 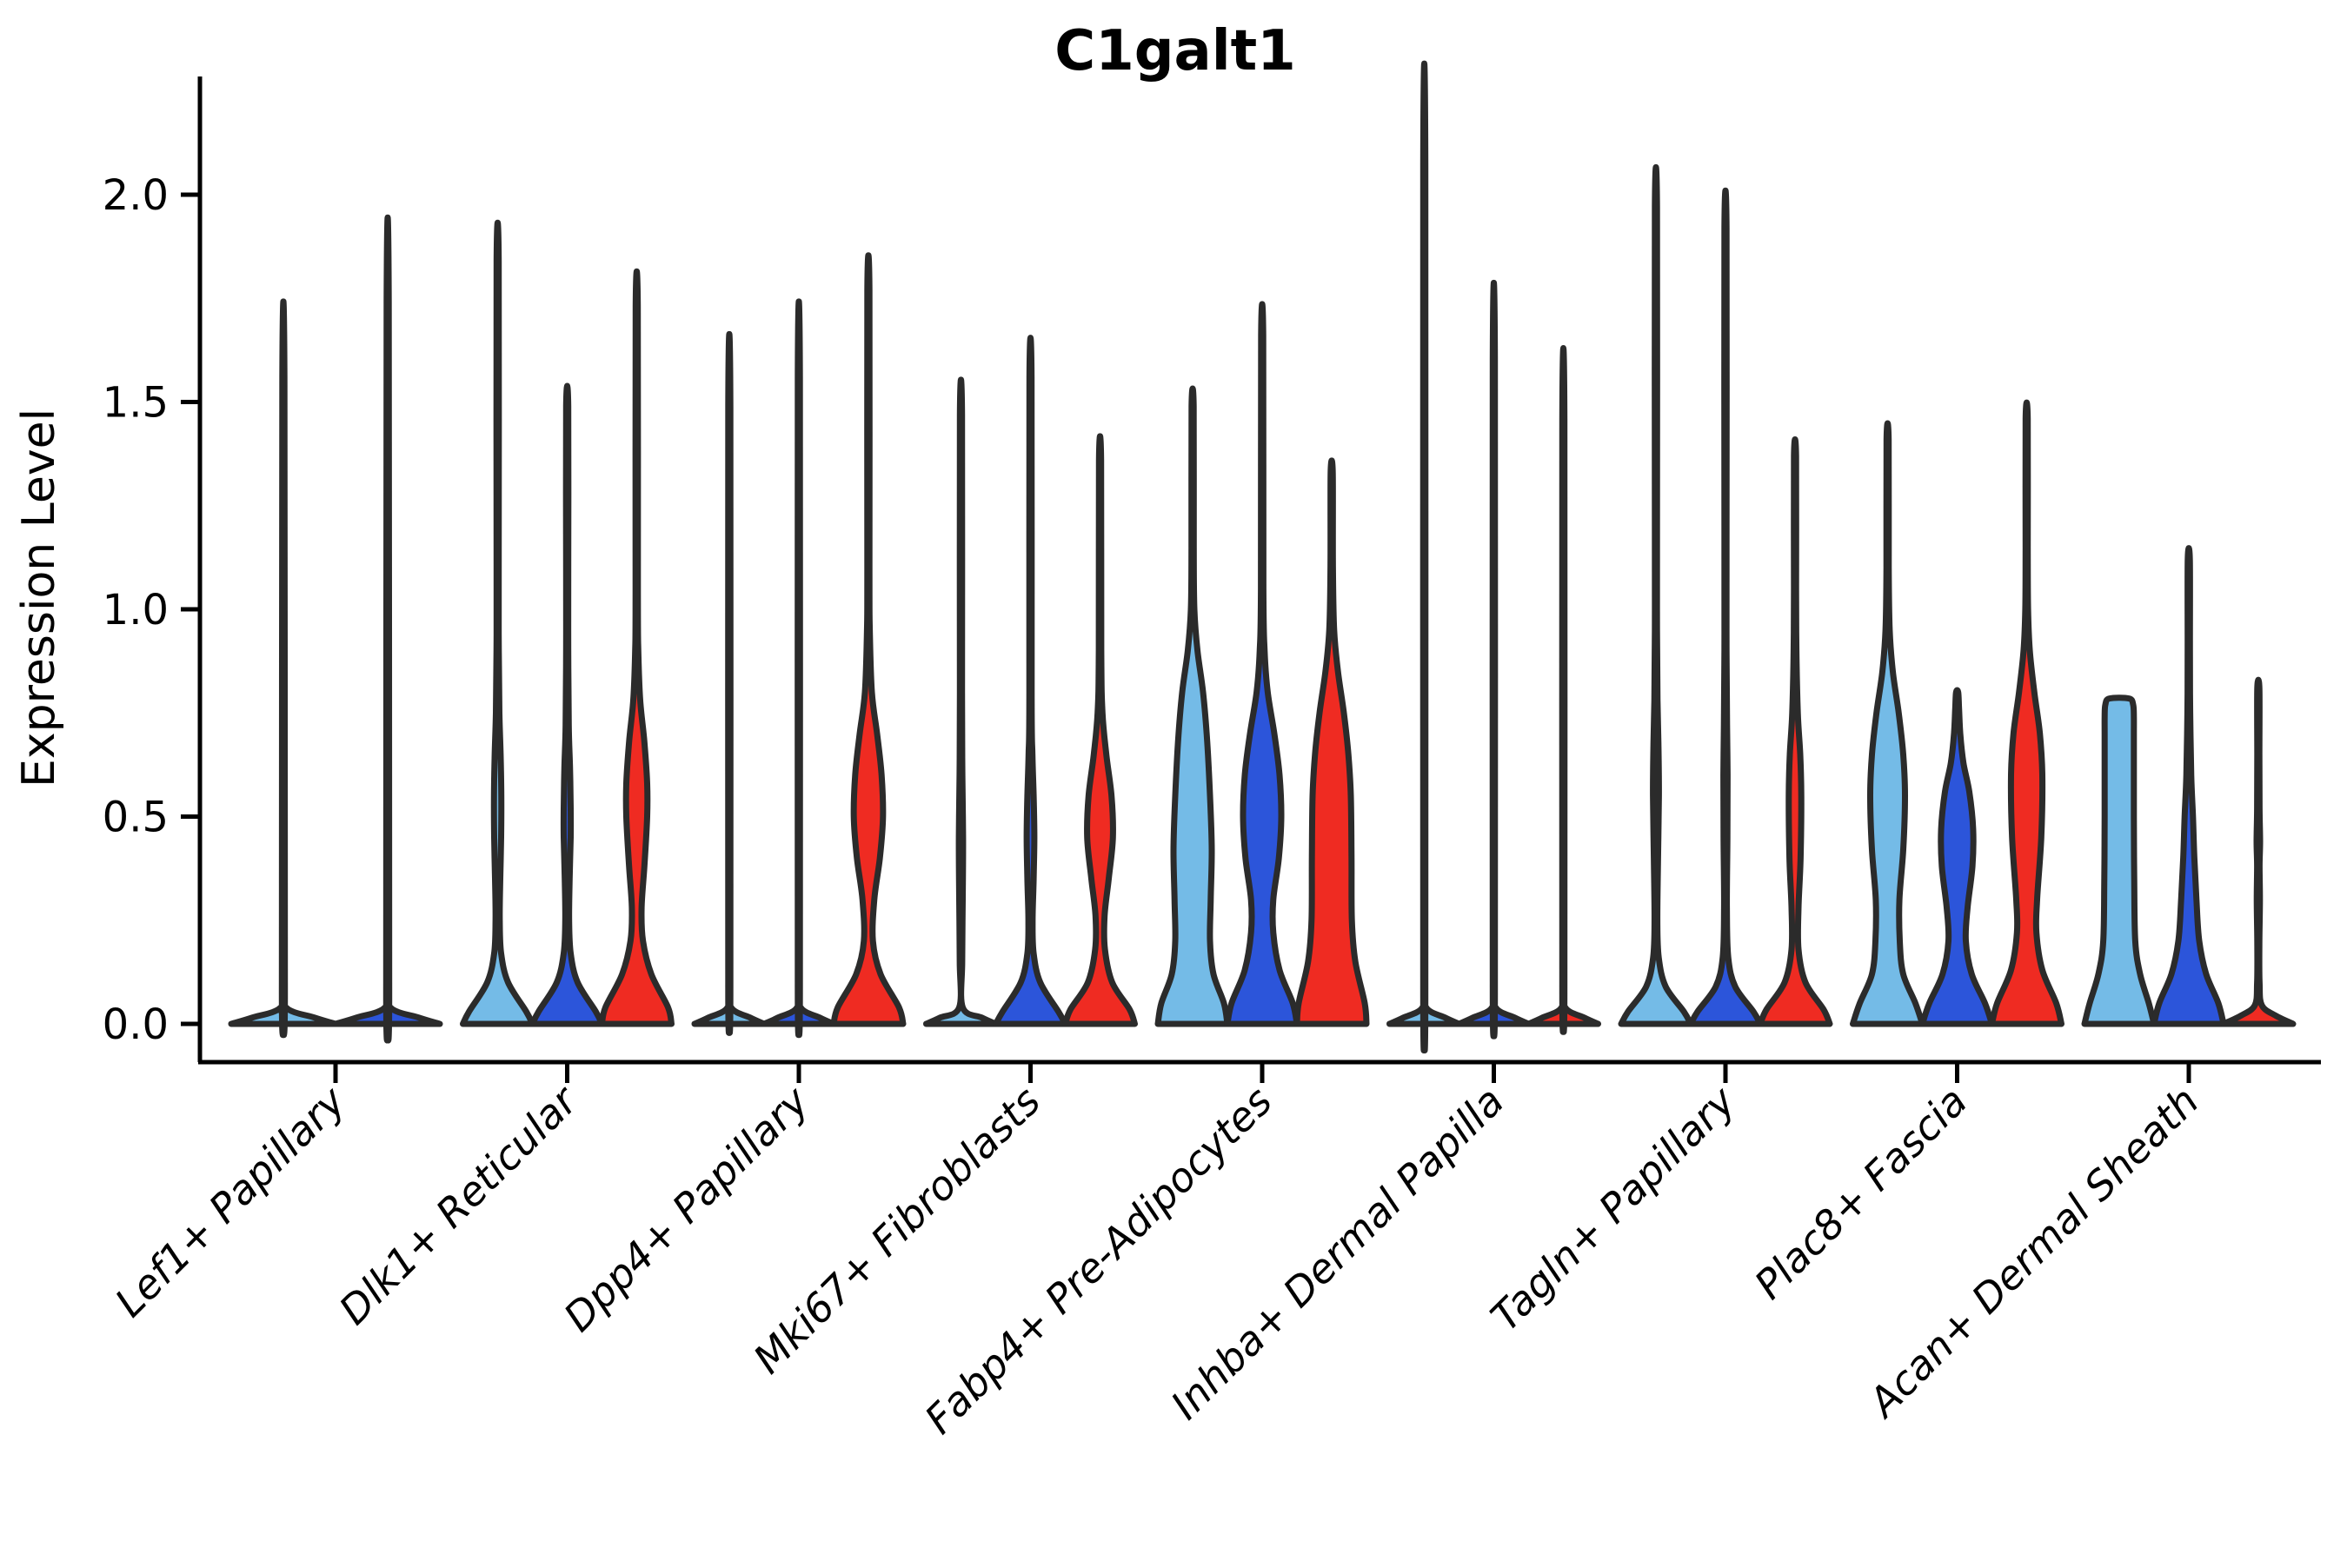 What do you see at coordinates (39, 598) in the screenshot?
I see `y-axis-label: Expression Level` at bounding box center [39, 598].